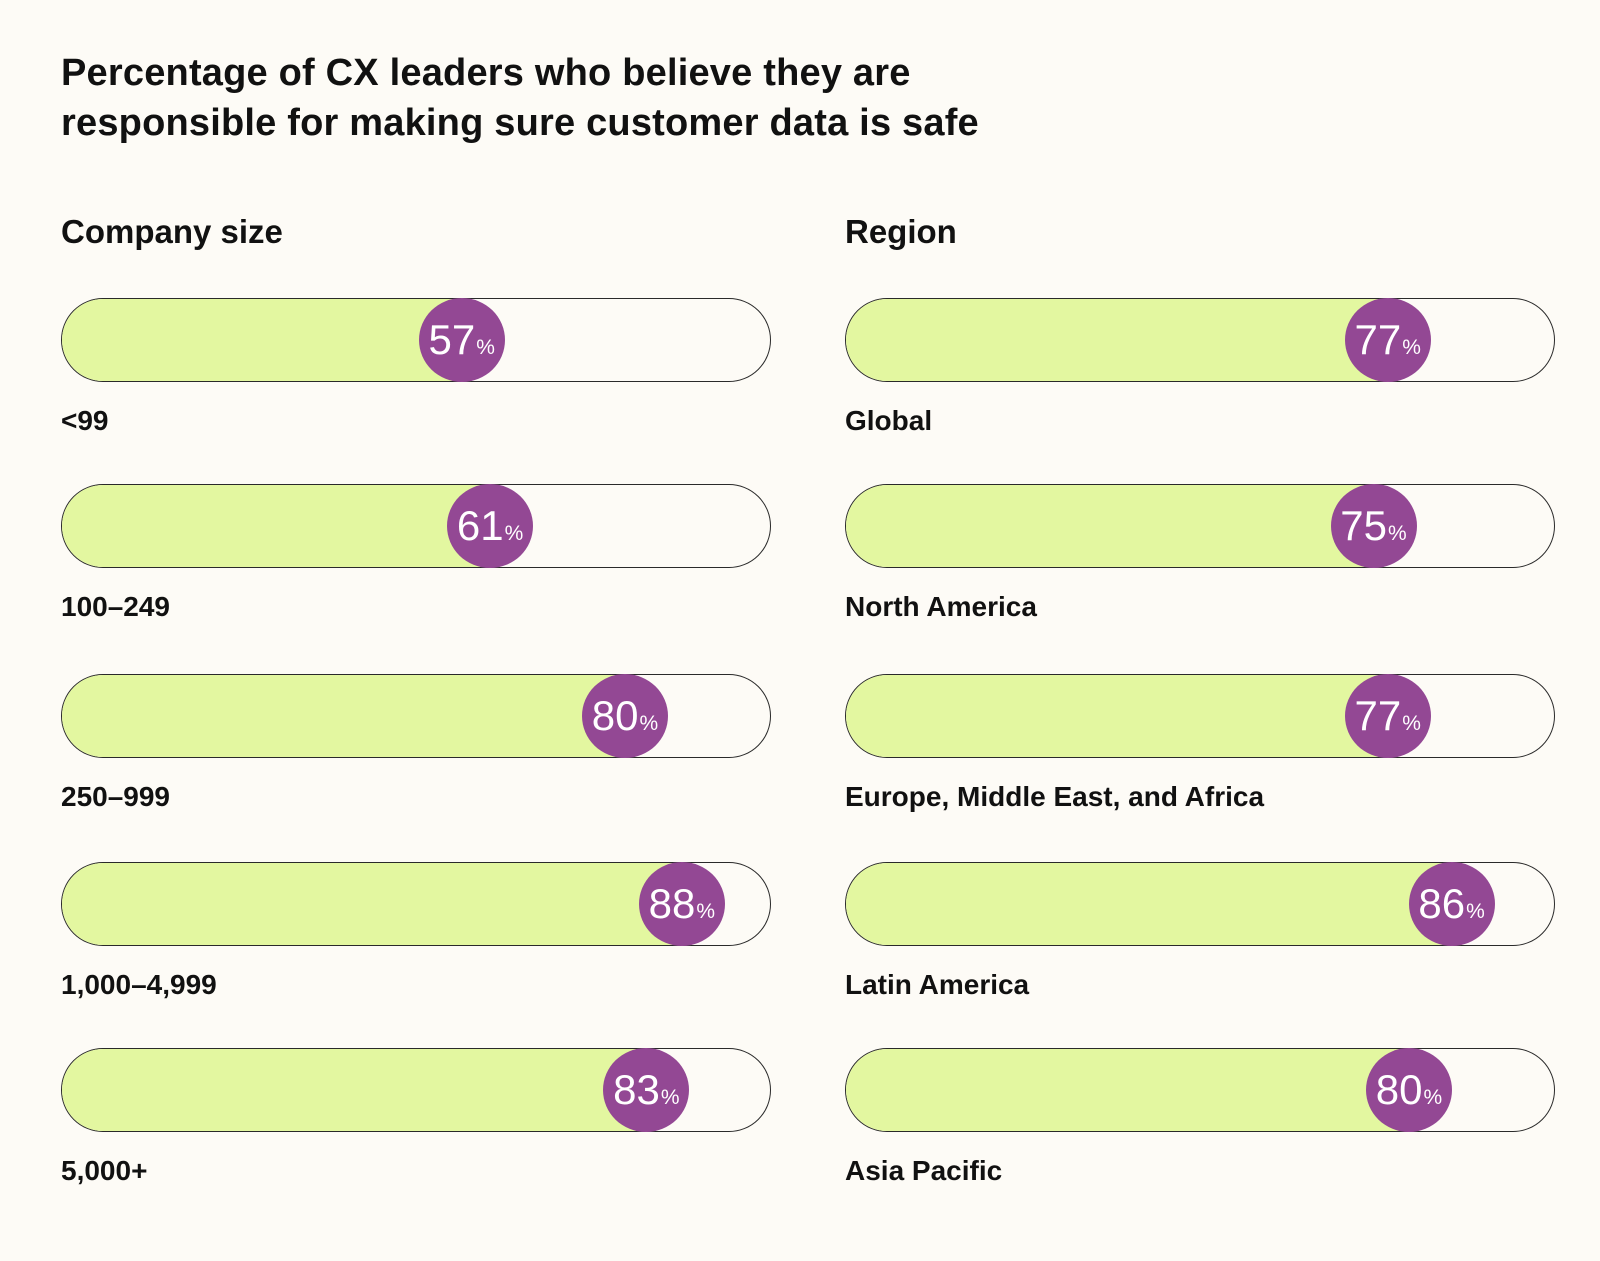  What do you see at coordinates (116, 606) in the screenshot?
I see `company-size-category-label: 100–249` at bounding box center [116, 606].